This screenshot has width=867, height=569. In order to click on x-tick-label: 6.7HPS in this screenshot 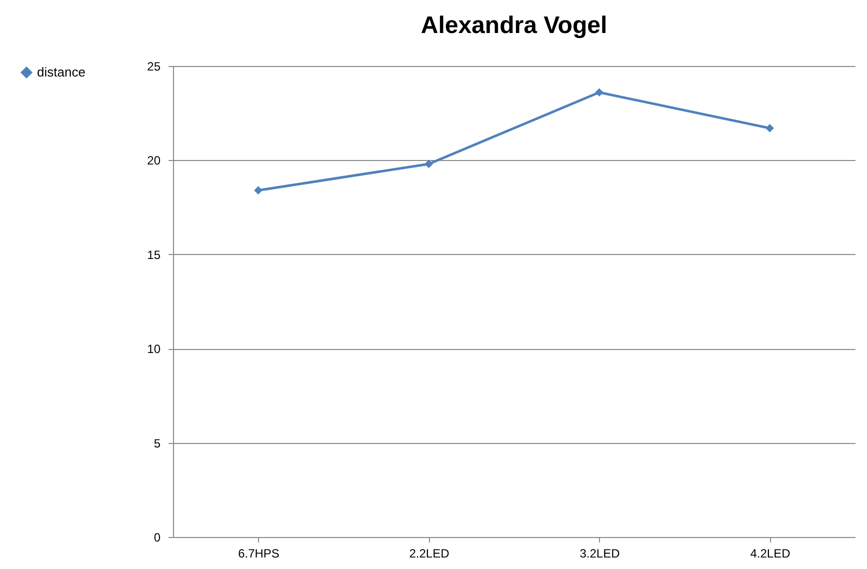, I will do `click(259, 553)`.